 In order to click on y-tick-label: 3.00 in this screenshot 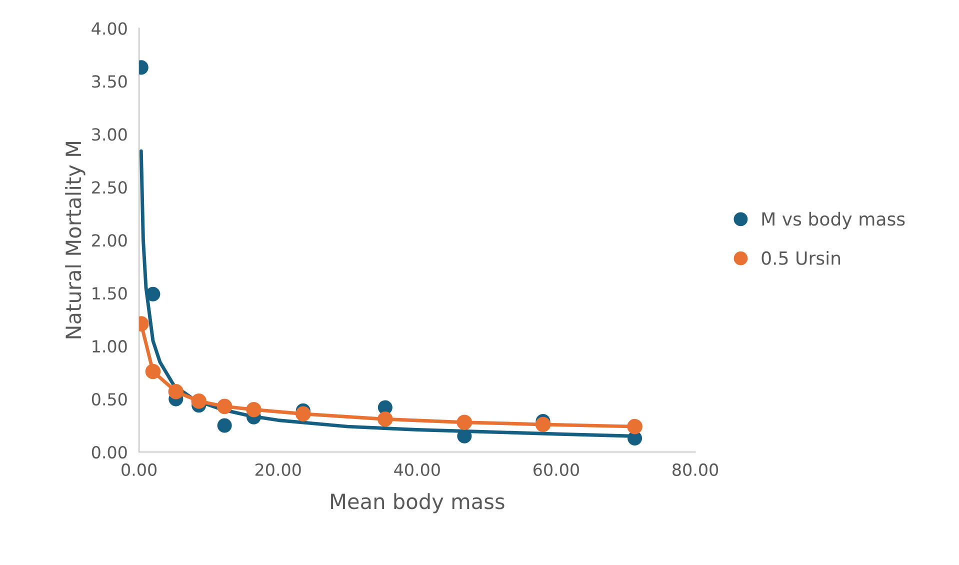, I will do `click(109, 134)`.